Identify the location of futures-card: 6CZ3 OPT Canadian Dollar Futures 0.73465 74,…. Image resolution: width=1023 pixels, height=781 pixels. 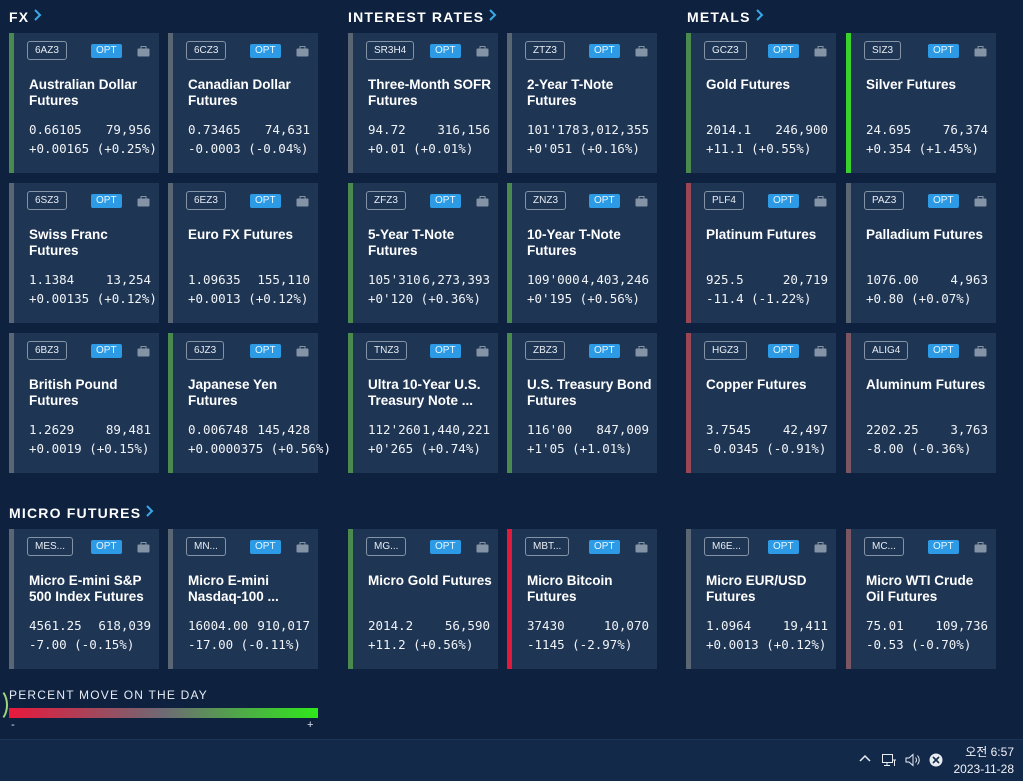
(243, 103).